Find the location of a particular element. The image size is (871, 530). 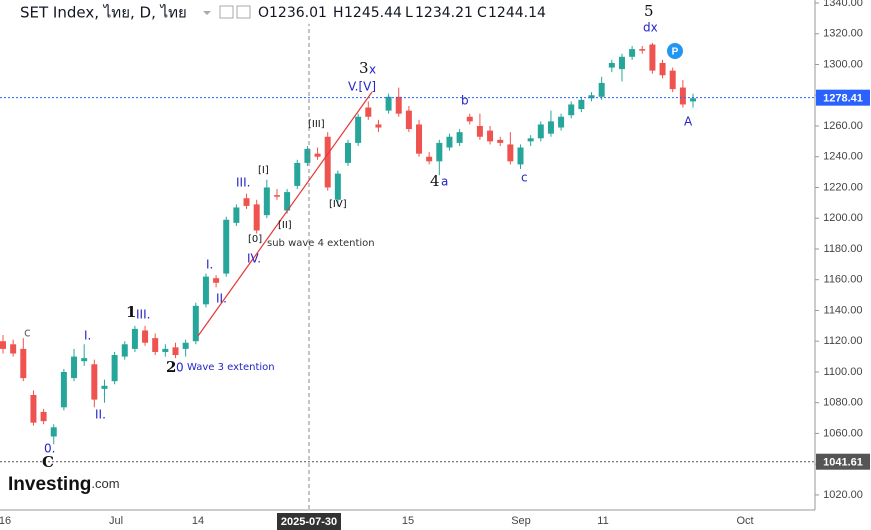

y-tick-label: 1320.00 is located at coordinates (843, 34).